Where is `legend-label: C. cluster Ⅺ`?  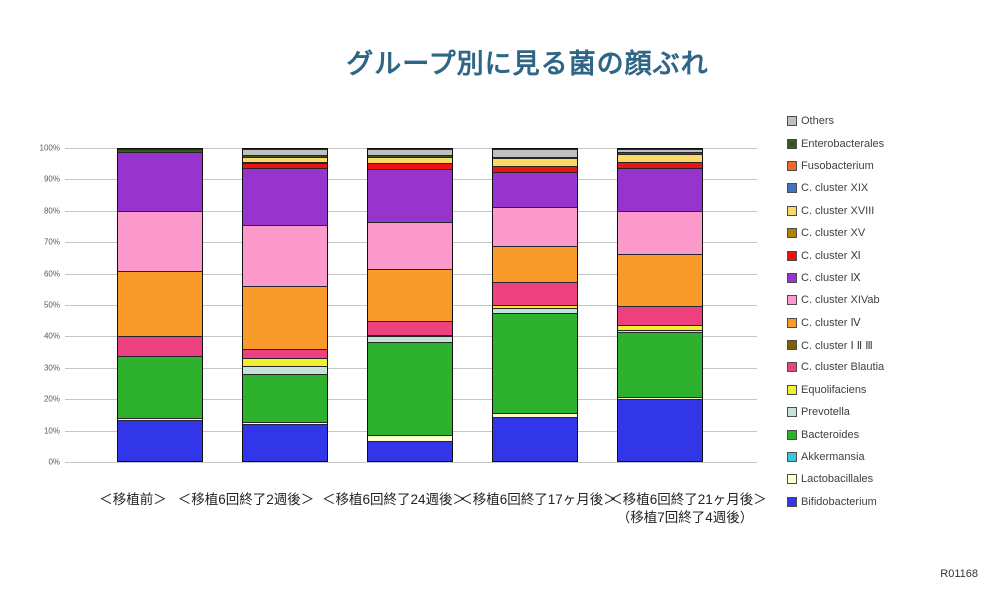
legend-label: C. cluster Ⅺ is located at coordinates (831, 256).